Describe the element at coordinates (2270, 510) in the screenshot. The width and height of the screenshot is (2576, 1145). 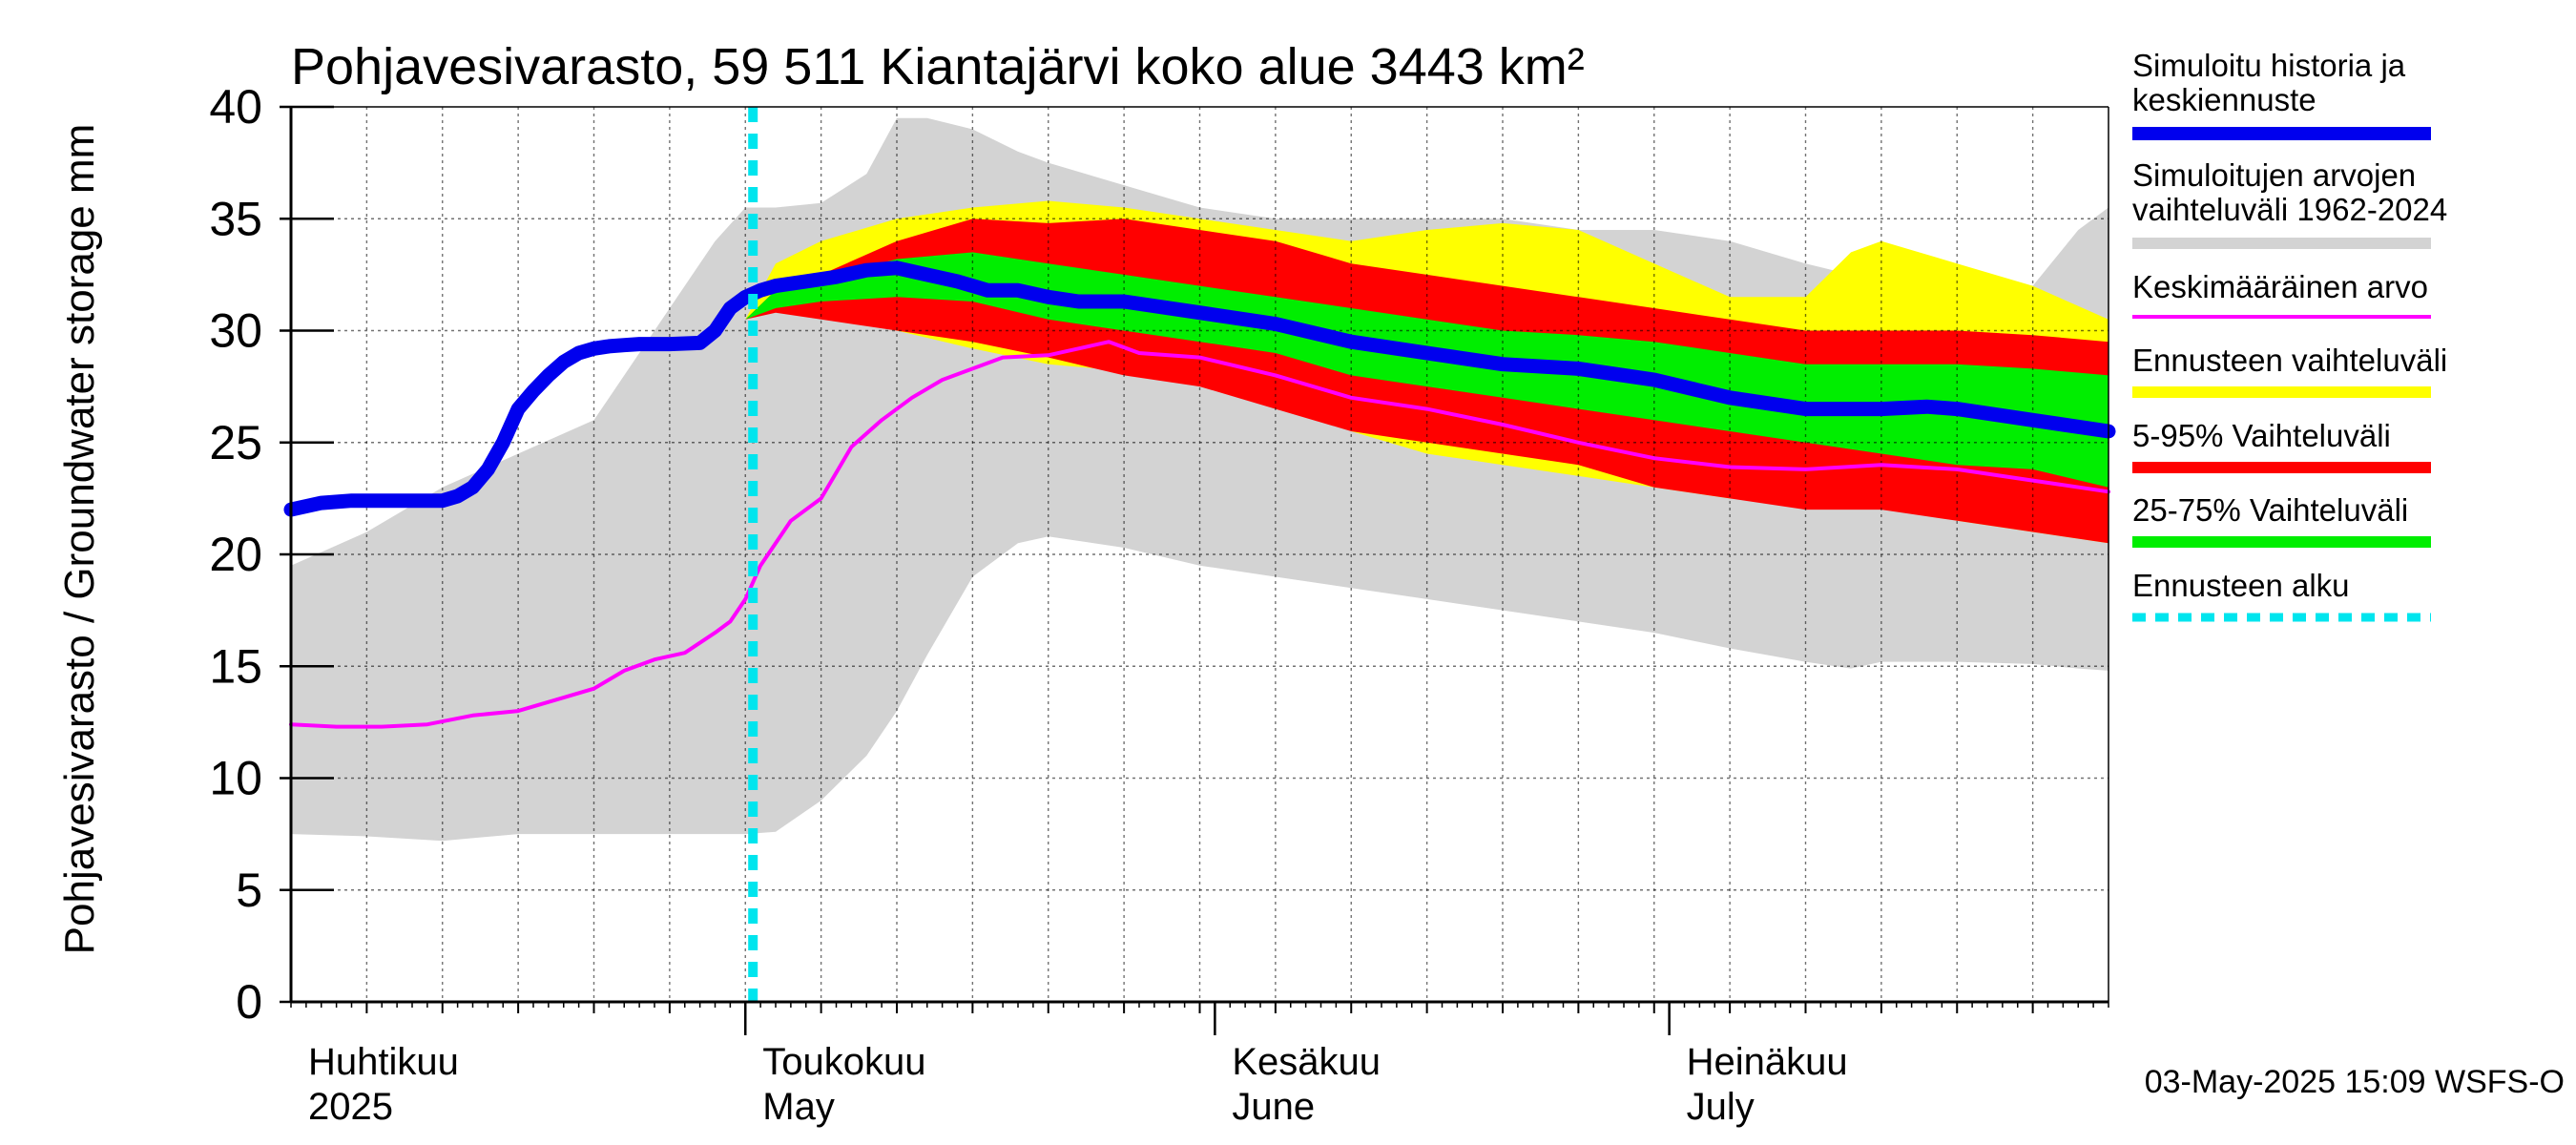
I see `legend-label: 25-75% Vaihteluväli` at that location.